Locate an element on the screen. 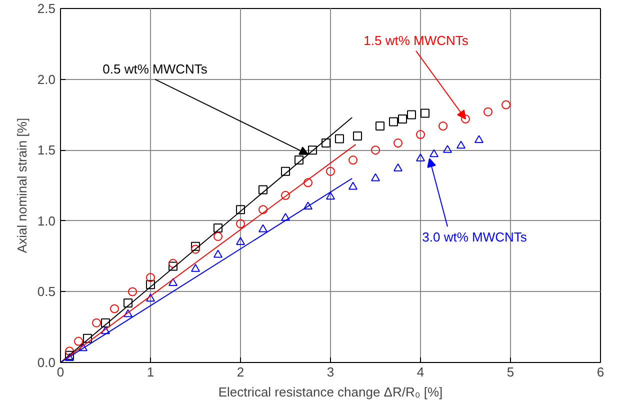 The height and width of the screenshot is (417, 618). annotation: 1.5 wt% MWCNTs is located at coordinates (416, 40).